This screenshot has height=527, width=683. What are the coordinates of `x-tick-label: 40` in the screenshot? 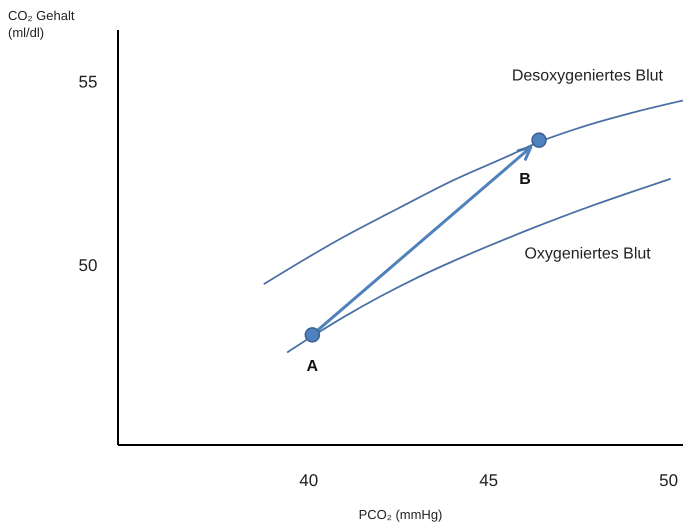 It's located at (308, 480).